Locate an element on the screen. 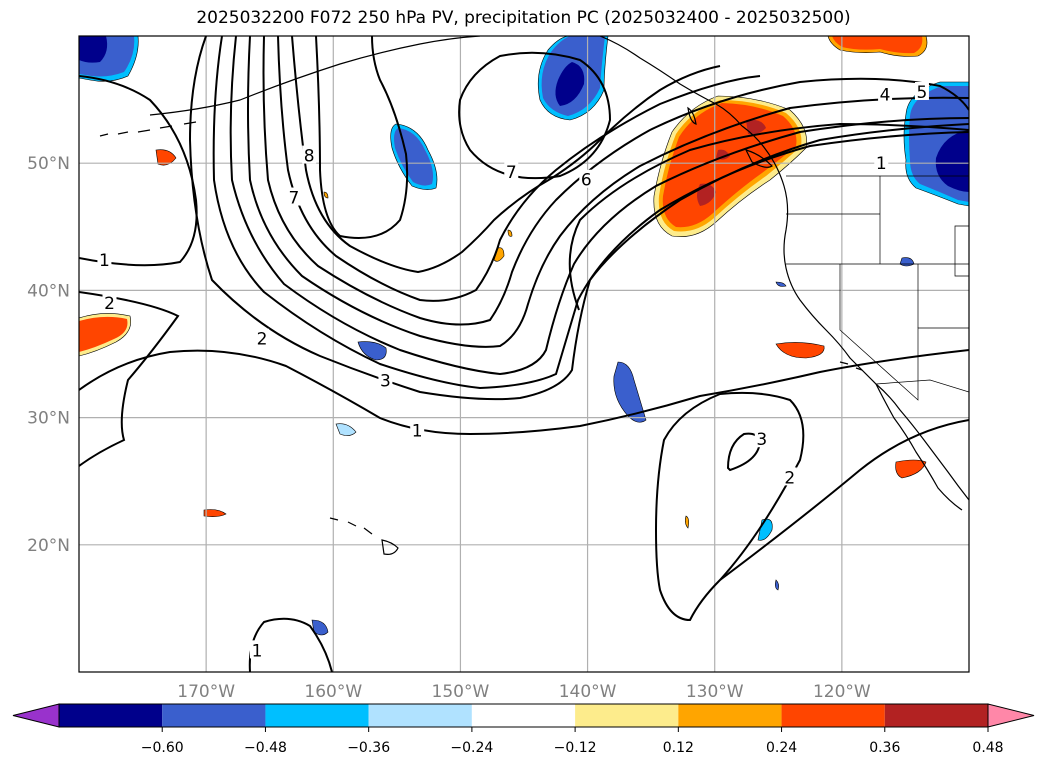  contour-label: 8 is located at coordinates (309, 157).